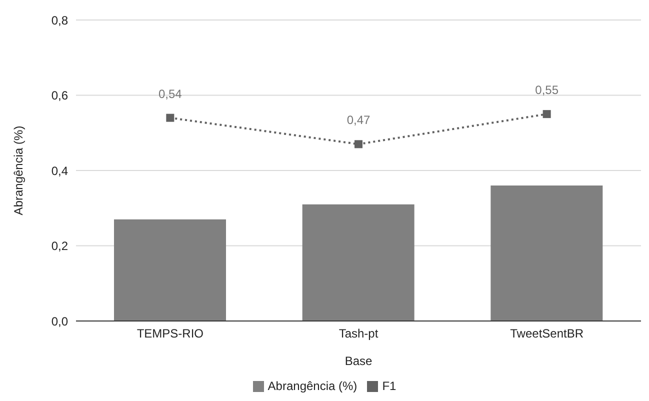  I want to click on x-tick-label: Tash-pt, so click(358, 333).